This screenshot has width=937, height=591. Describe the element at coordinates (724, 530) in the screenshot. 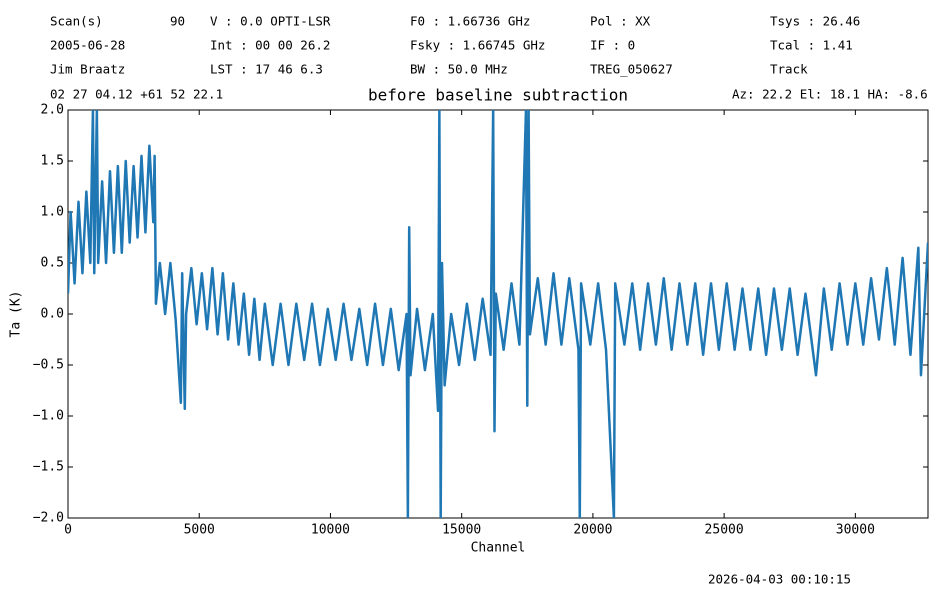

I see `x-tick-label: 25000` at that location.